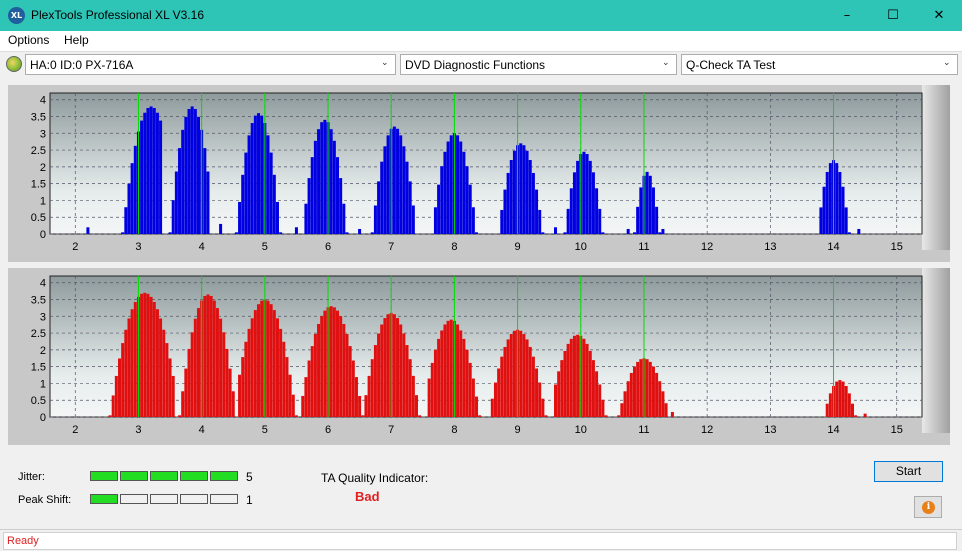 Image resolution: width=962 pixels, height=551 pixels. Describe the element at coordinates (76, 40) in the screenshot. I see `menu-help: Help` at that location.